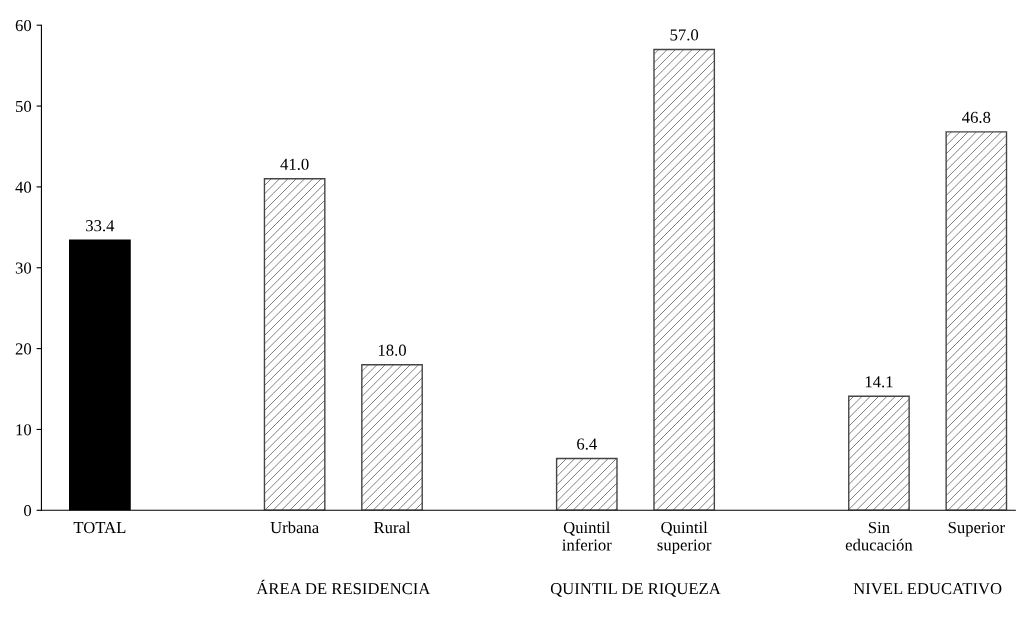 The width and height of the screenshot is (1036, 630). I want to click on data-label: 57.0, so click(684, 35).